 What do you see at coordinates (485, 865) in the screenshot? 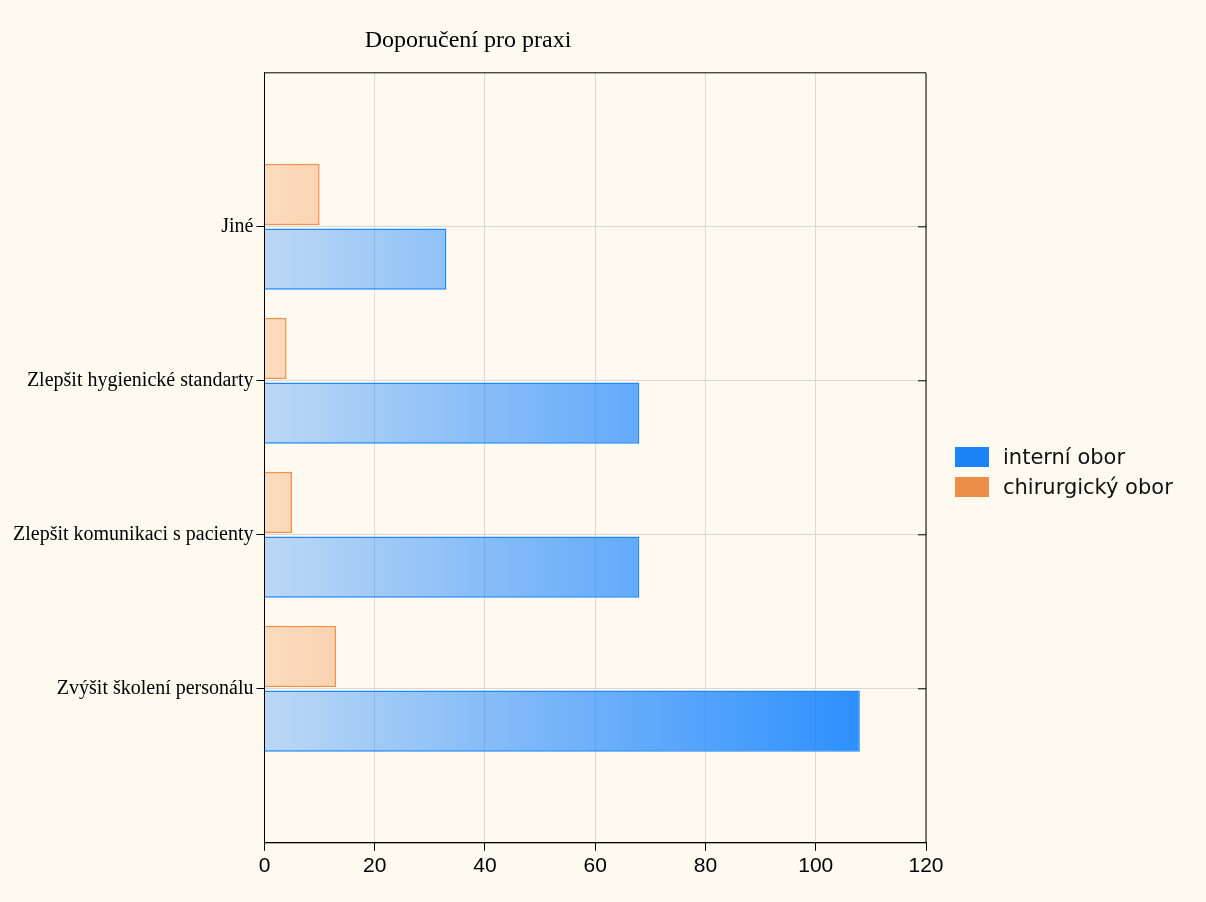
I see `x-tick-label: 40` at bounding box center [485, 865].